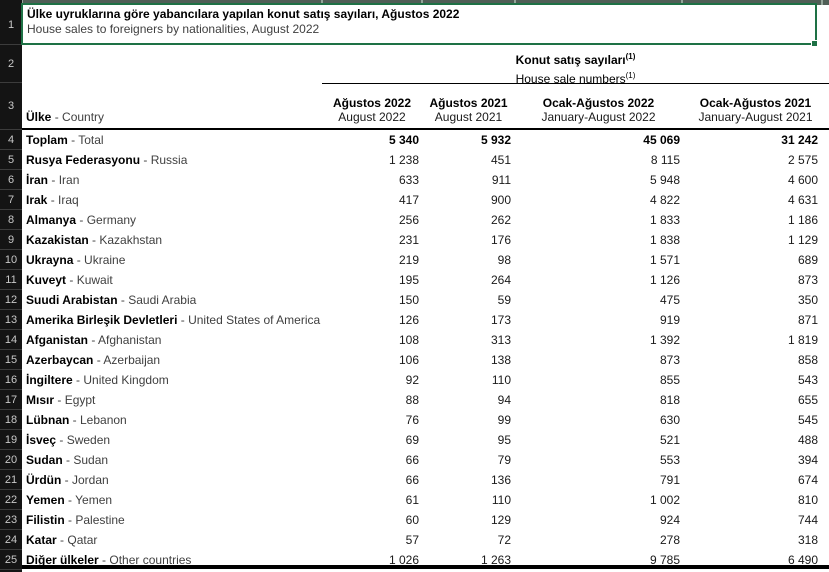 Image resolution: width=829 pixels, height=572 pixels. I want to click on value-cell: 176, so click(500, 240).